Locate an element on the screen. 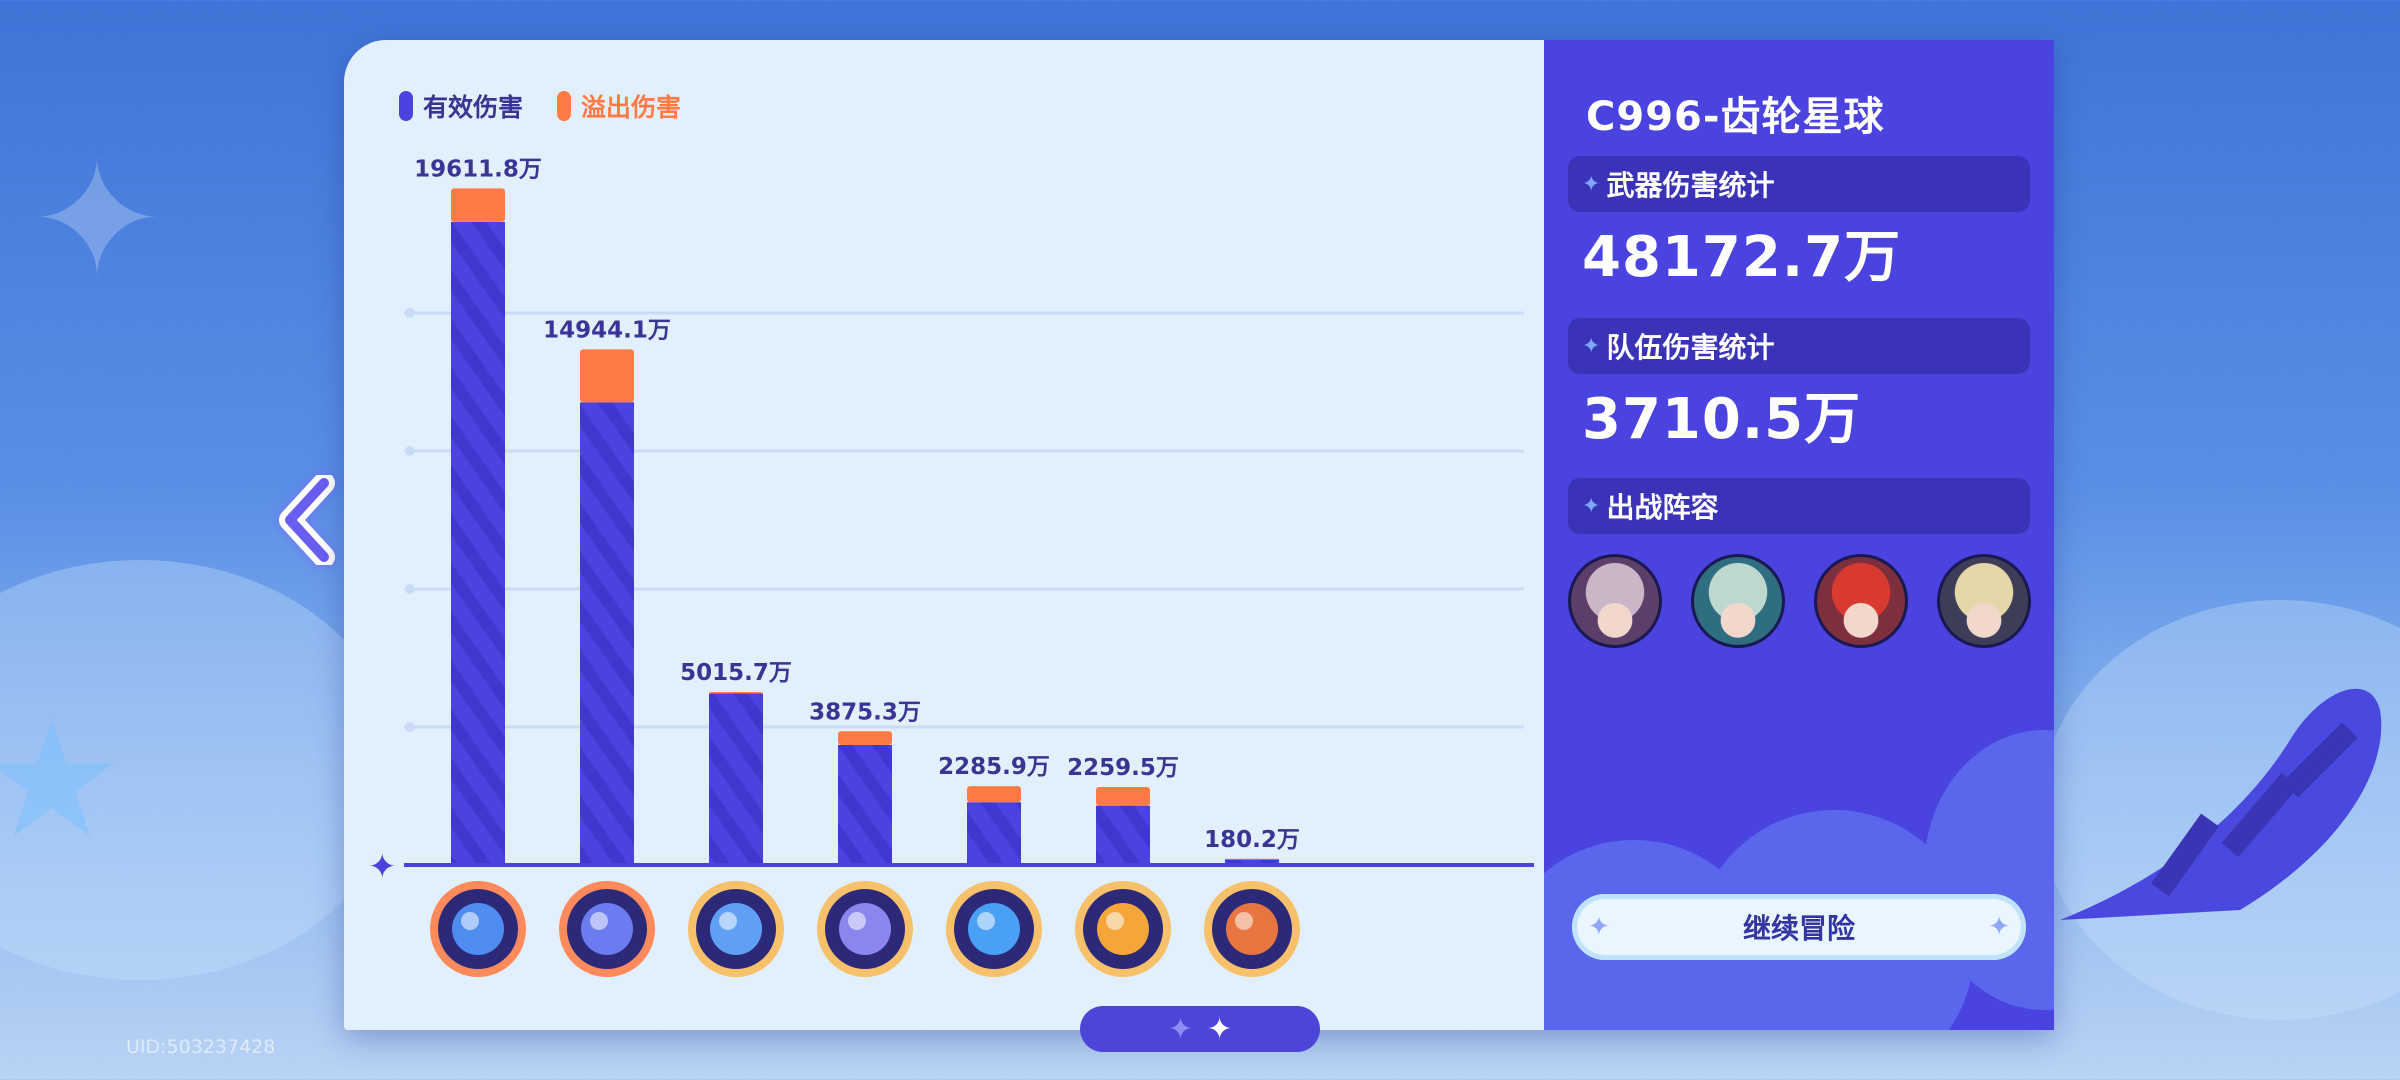  uid-label: UID:503237428 is located at coordinates (201, 1047).